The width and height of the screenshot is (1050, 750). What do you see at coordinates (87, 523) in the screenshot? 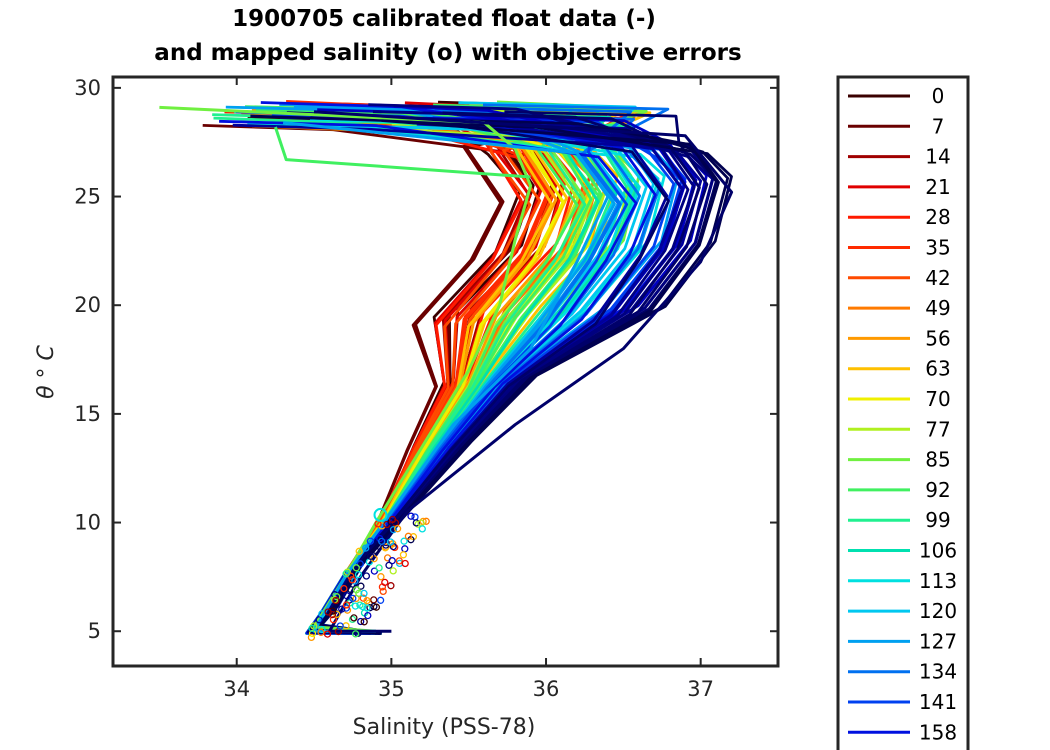
I see `y-tick-label: 10` at bounding box center [87, 523].